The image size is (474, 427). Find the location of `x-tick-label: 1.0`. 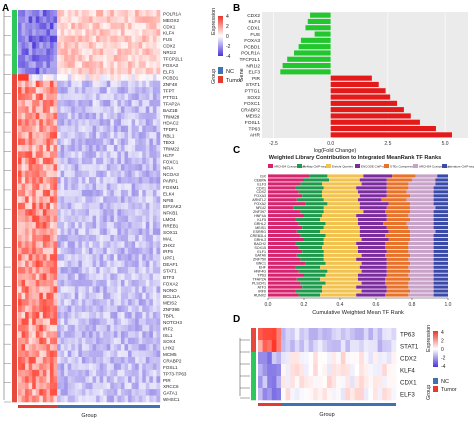

x-tick-label: 1.0 is located at coordinates (448, 305).